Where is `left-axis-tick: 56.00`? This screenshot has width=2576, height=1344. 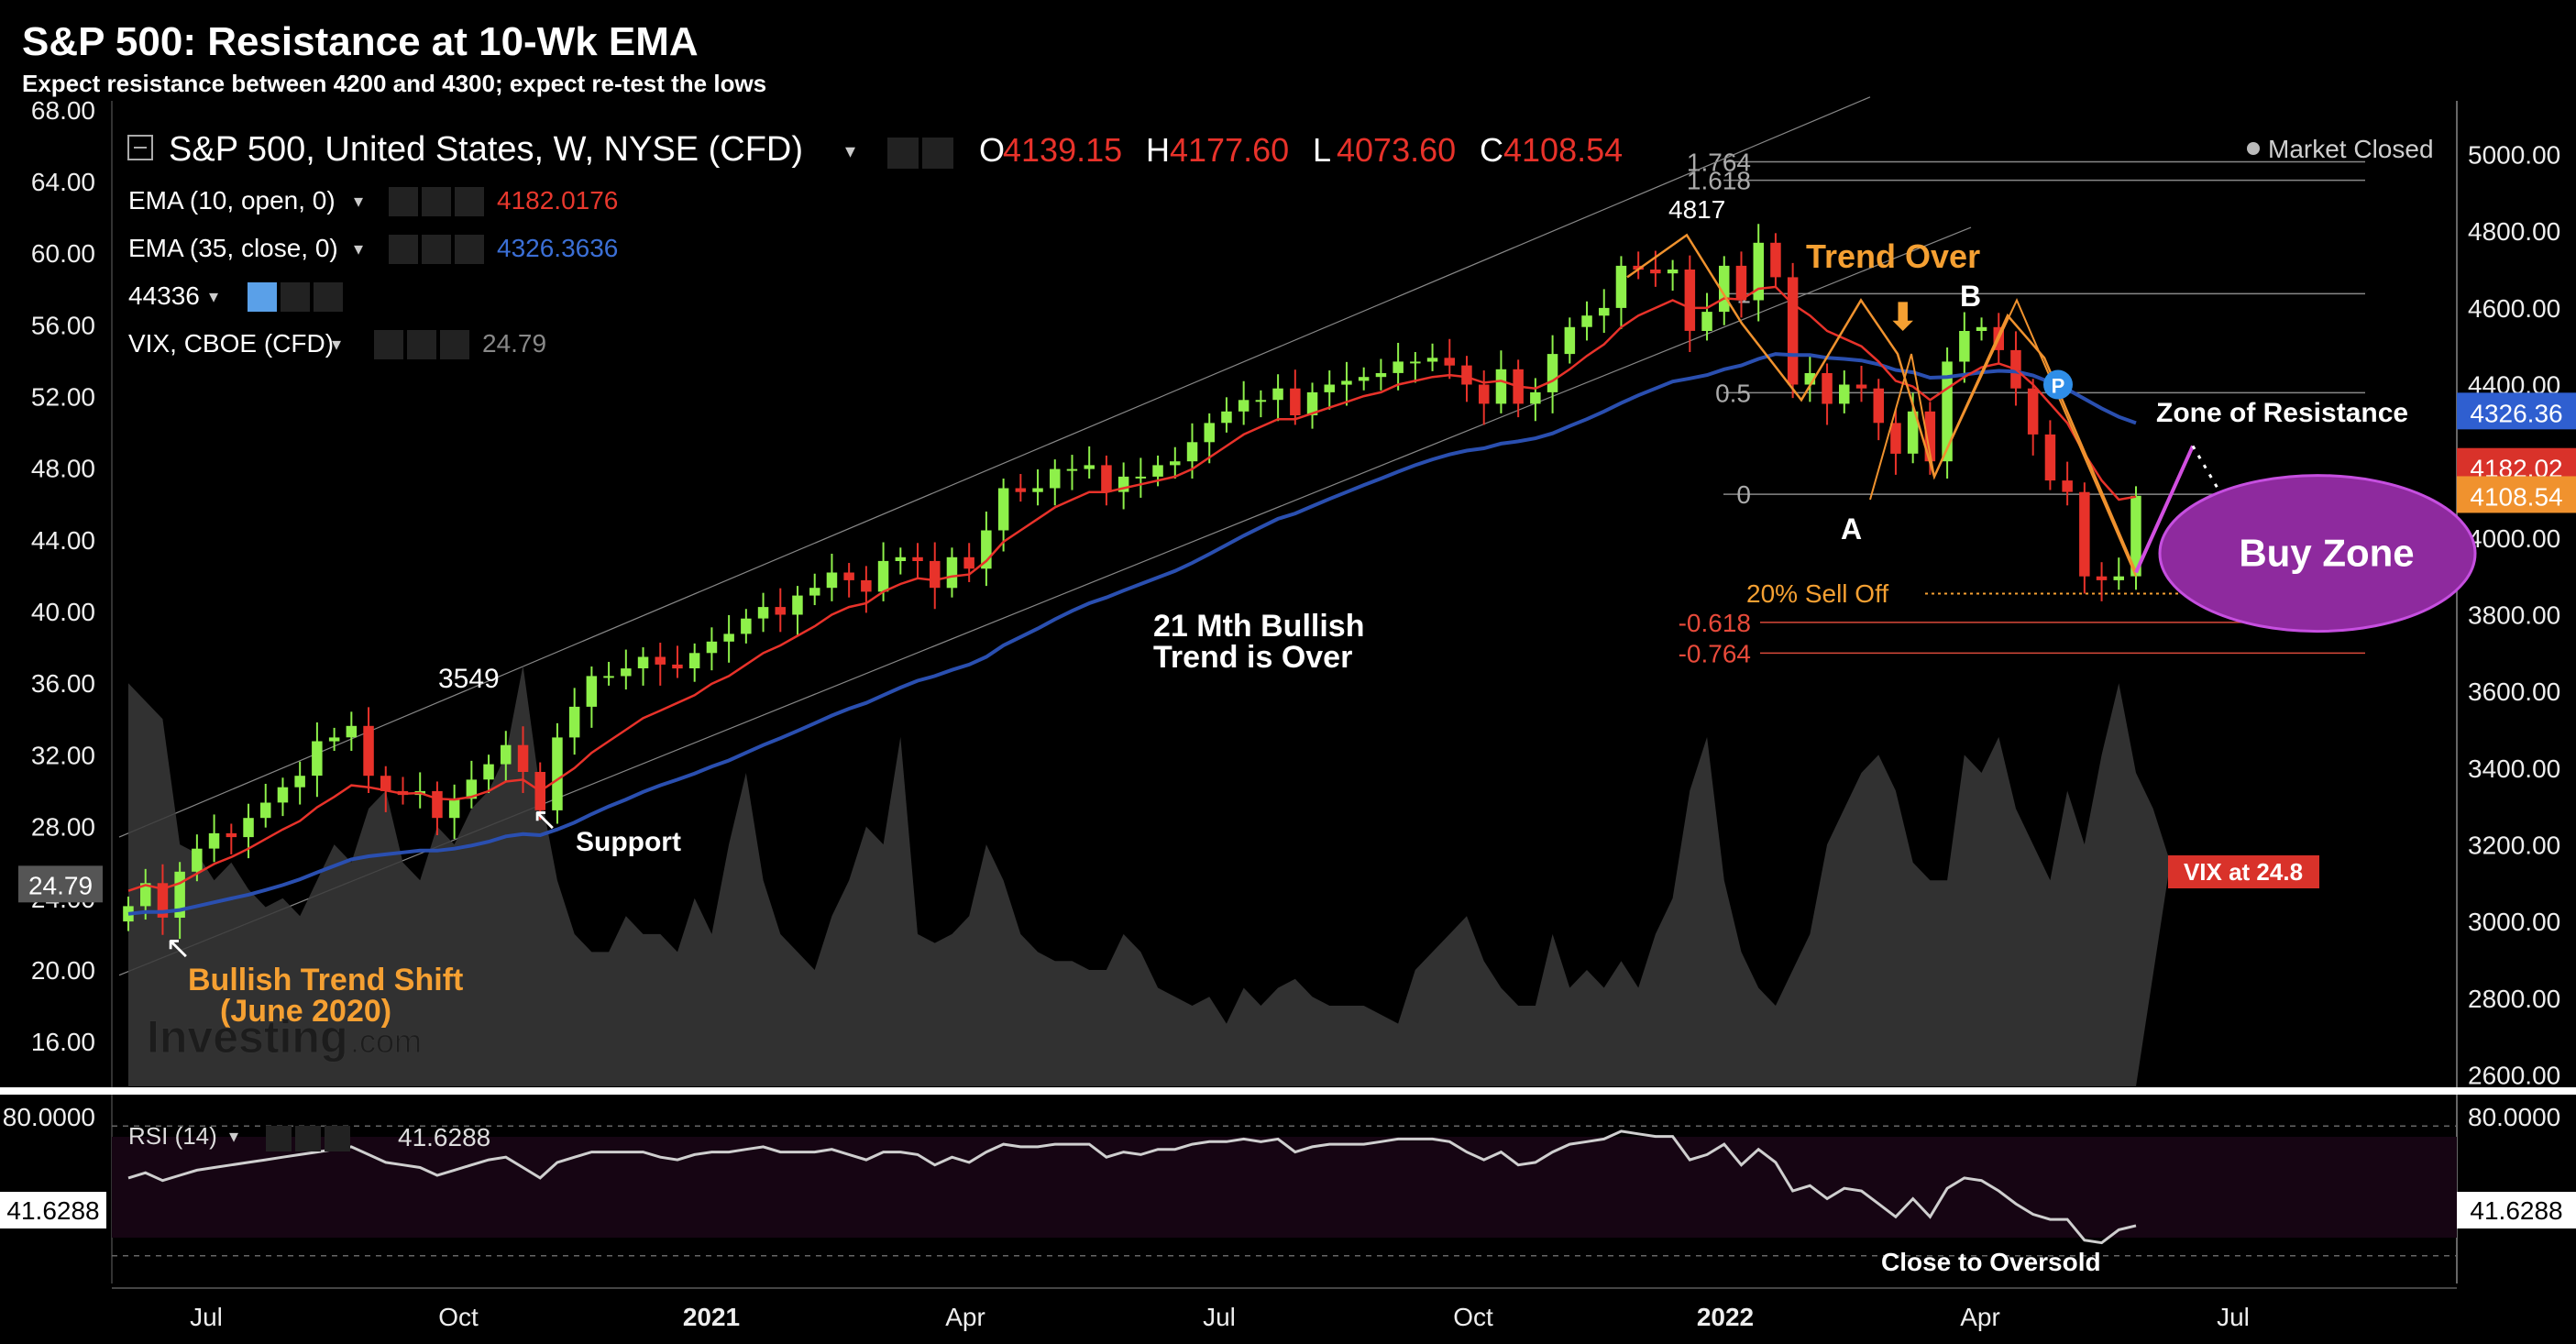
left-axis-tick: 56.00 is located at coordinates (63, 325).